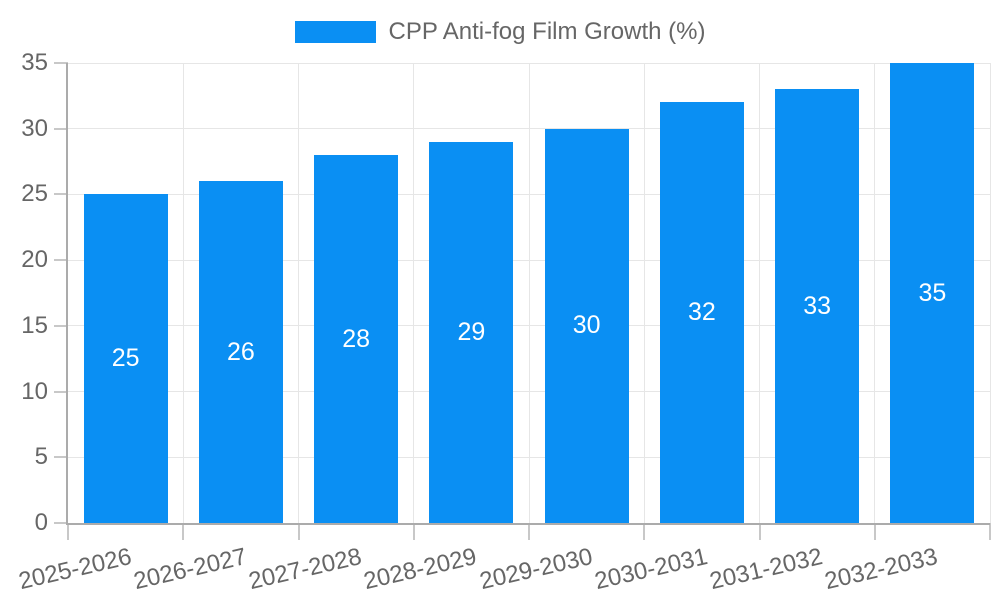  What do you see at coordinates (41, 457) in the screenshot?
I see `y-axis-label: 5` at bounding box center [41, 457].